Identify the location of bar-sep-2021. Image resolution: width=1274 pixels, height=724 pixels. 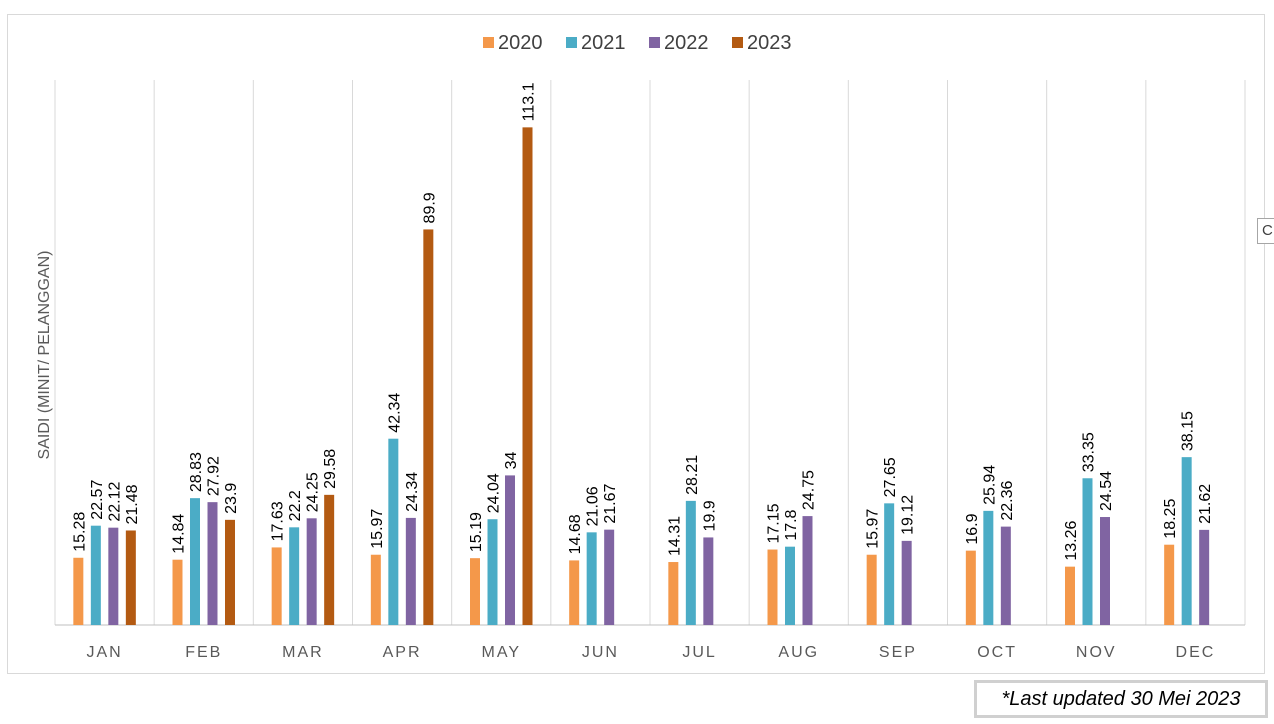
(889, 564).